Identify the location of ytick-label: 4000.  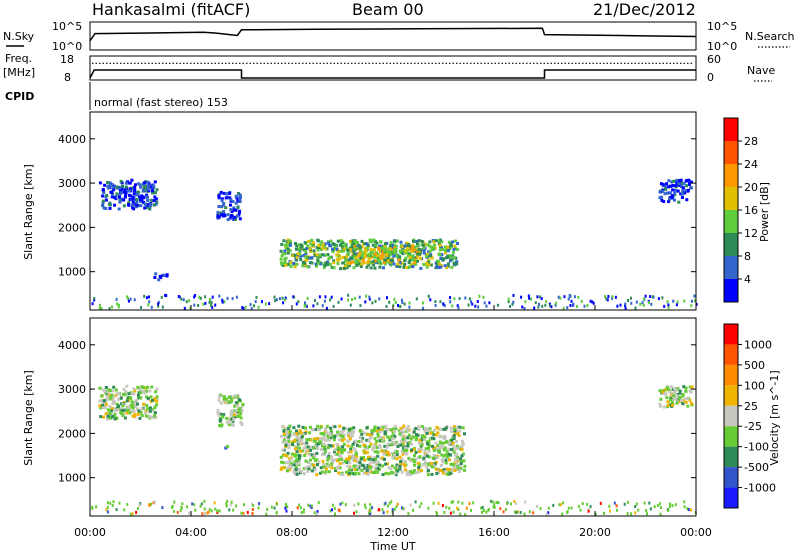
(72, 345).